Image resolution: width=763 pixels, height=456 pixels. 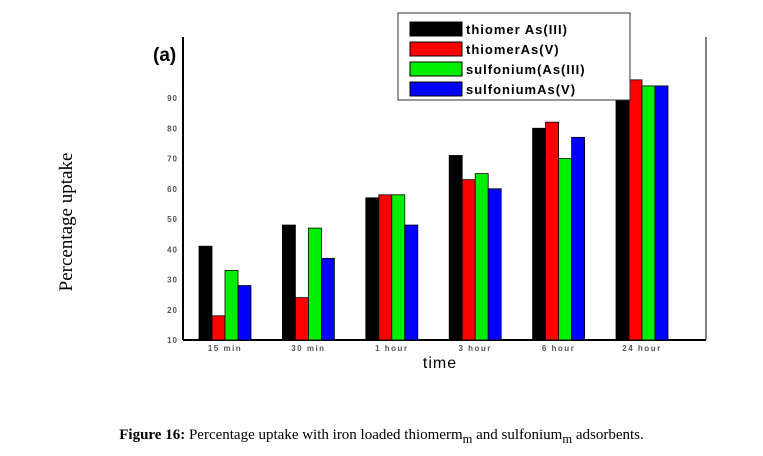 I want to click on x-axis-label: time, so click(x=440, y=363).